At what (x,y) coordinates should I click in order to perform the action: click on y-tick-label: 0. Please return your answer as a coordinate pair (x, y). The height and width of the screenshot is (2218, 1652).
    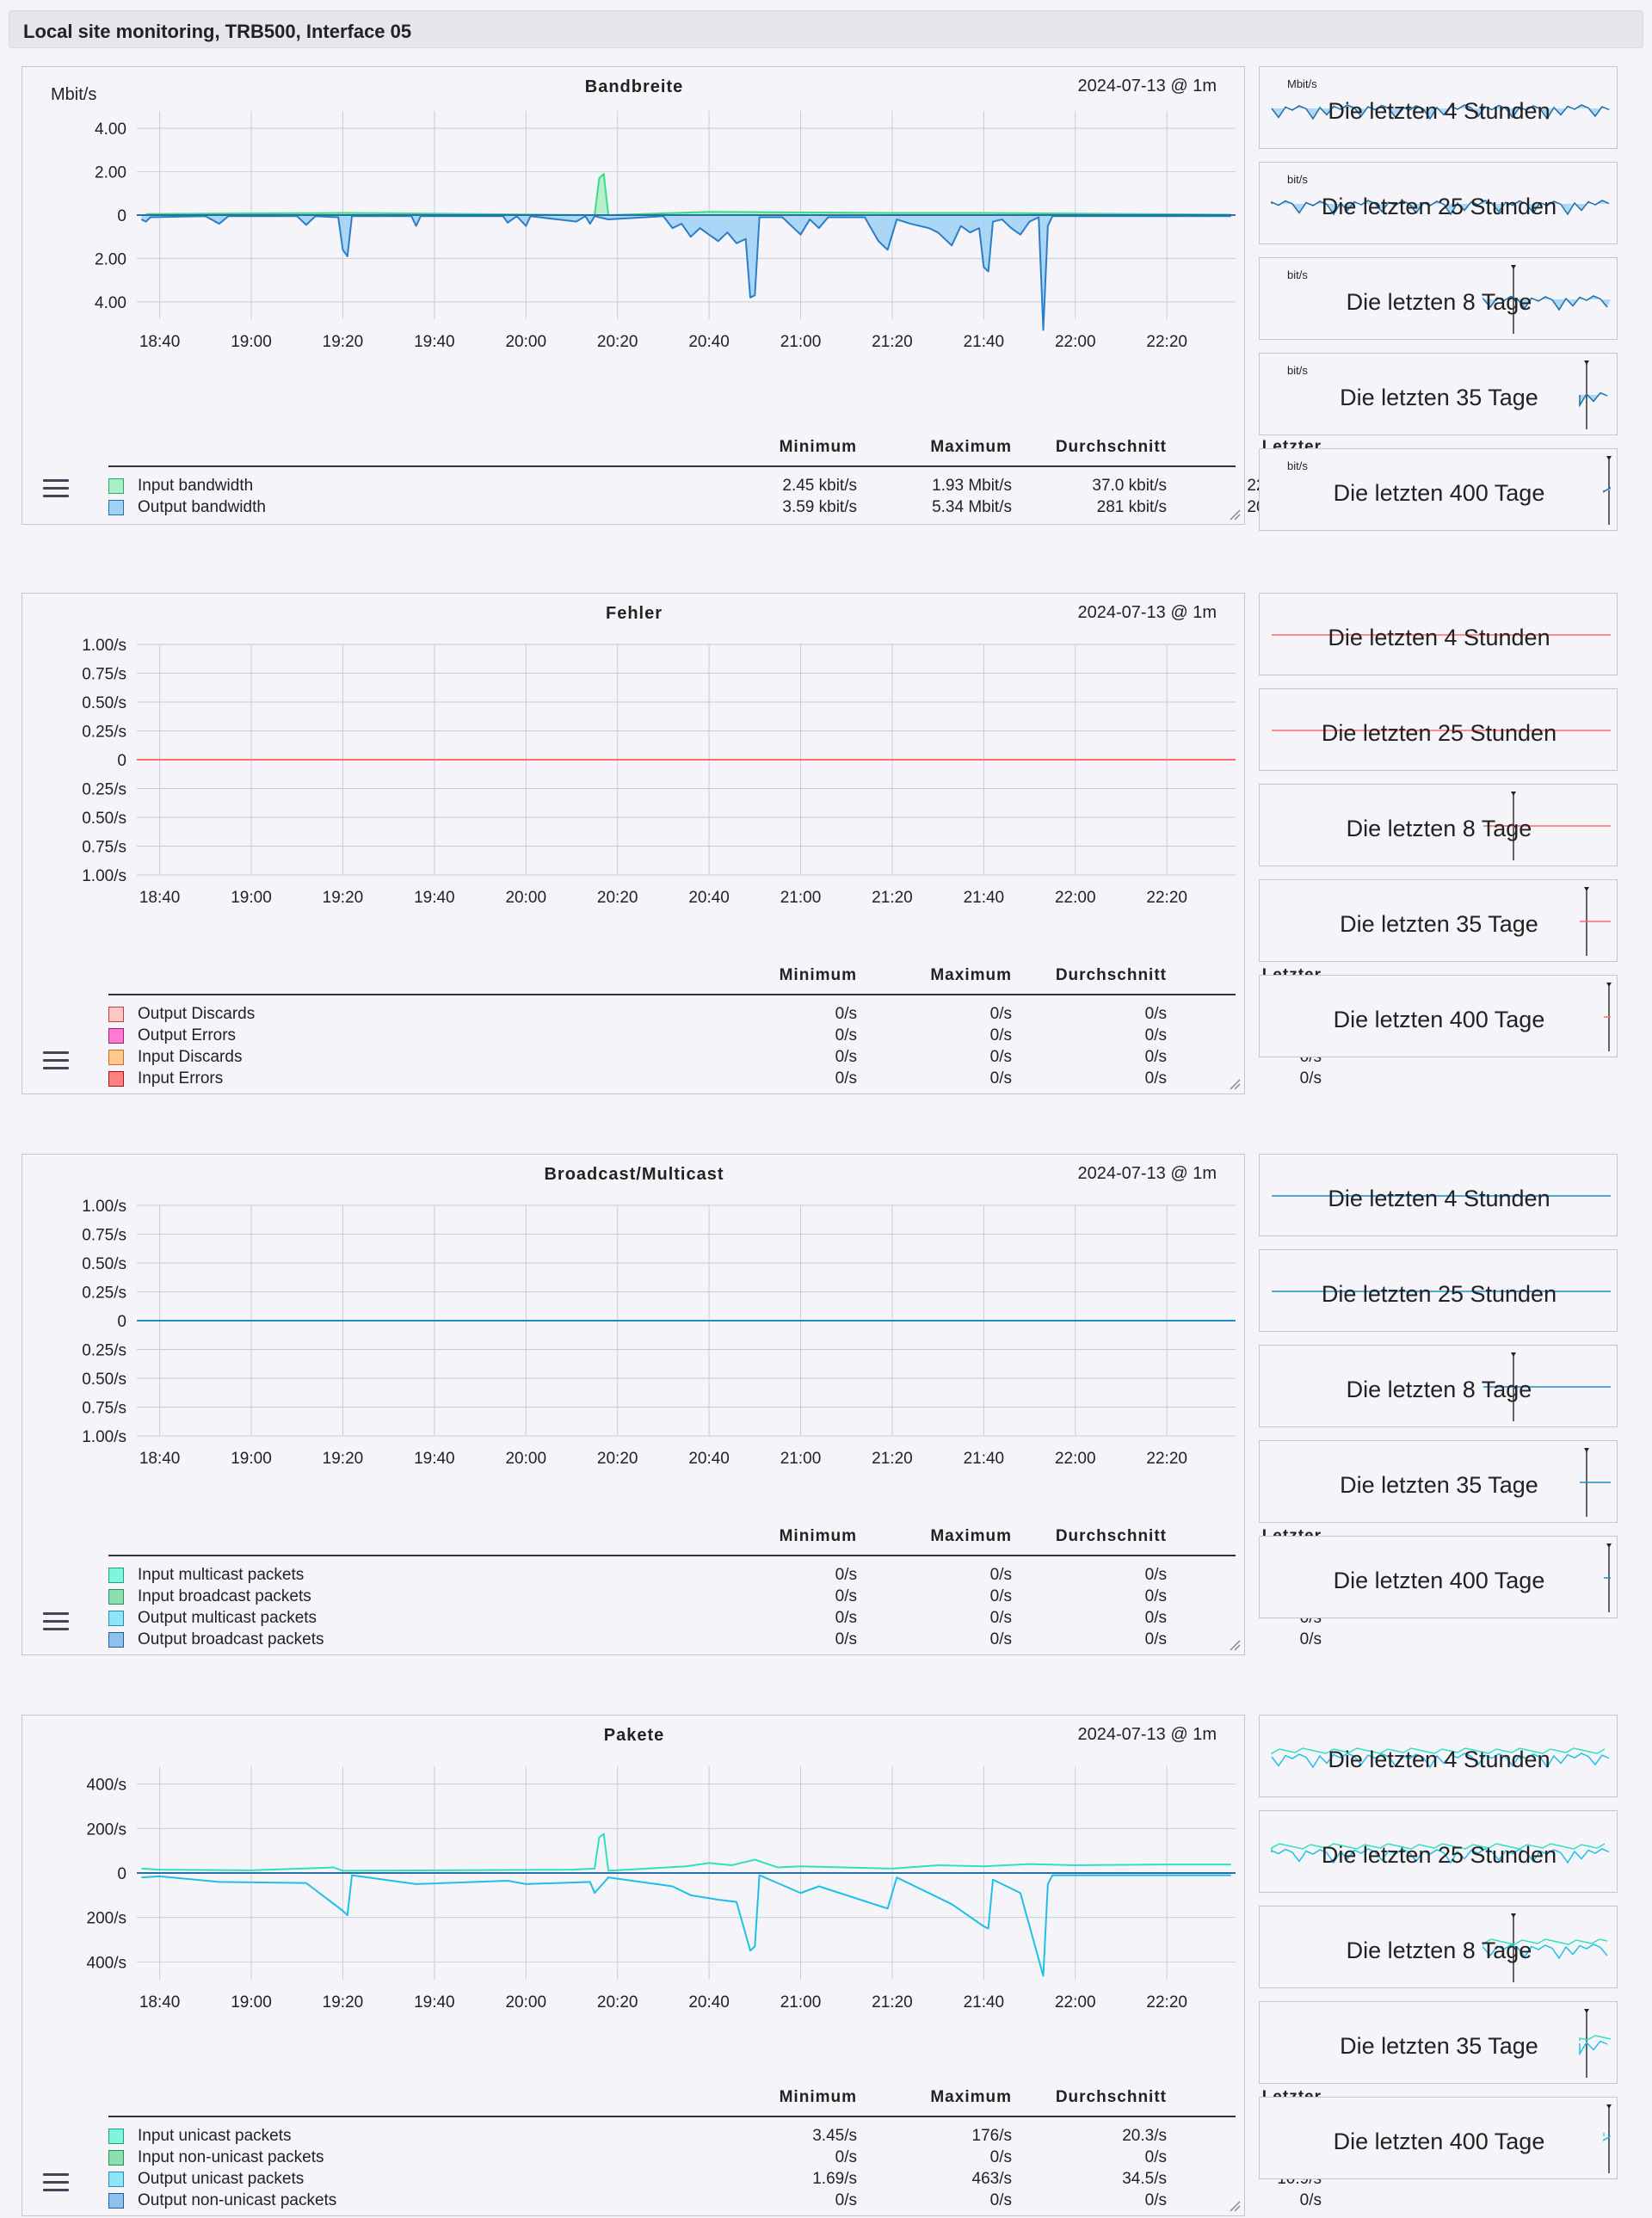
    Looking at the image, I should click on (121, 216).